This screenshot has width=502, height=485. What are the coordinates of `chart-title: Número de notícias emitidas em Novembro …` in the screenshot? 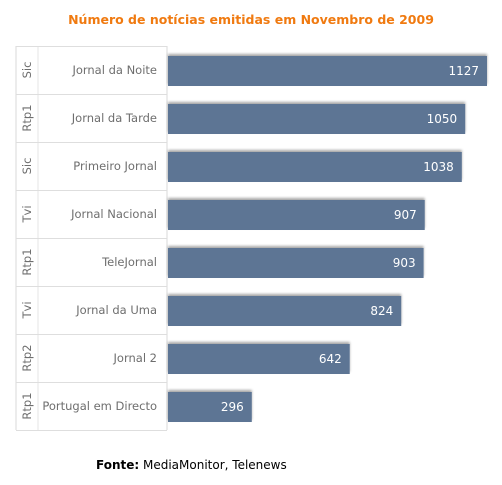 It's located at (251, 19).